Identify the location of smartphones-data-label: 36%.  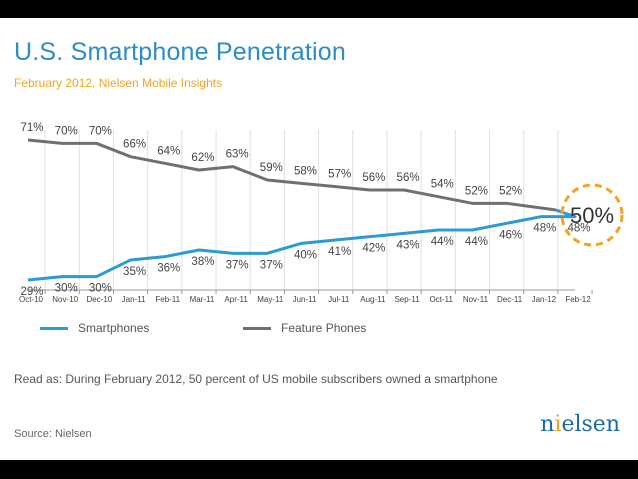
(168, 269).